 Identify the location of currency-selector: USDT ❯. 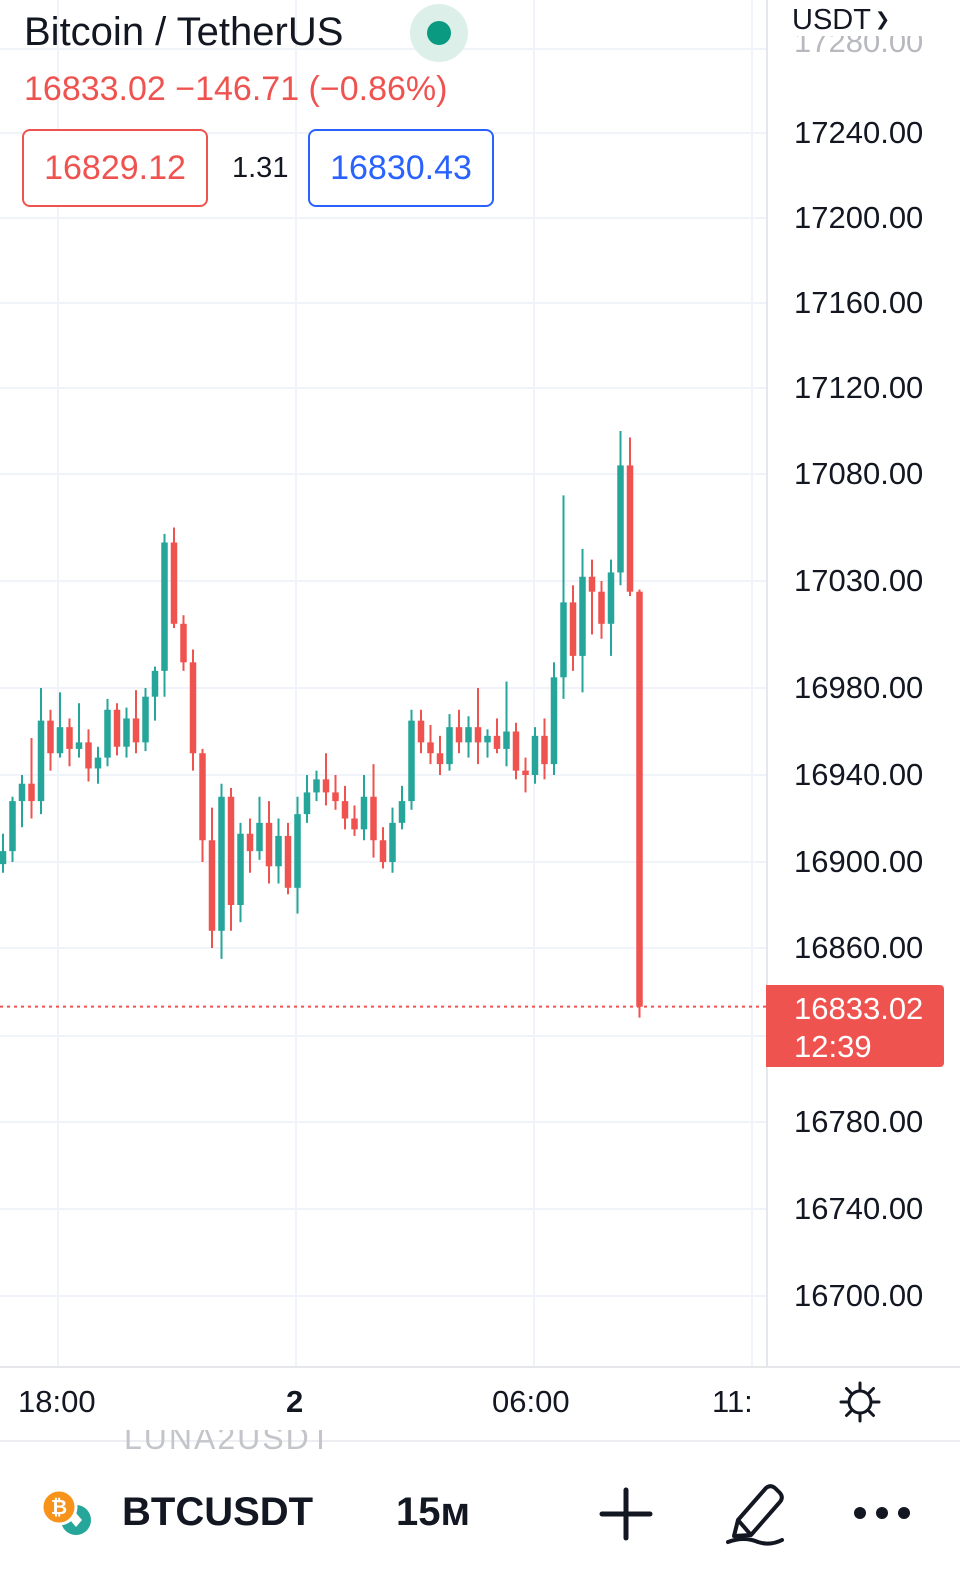
(841, 20).